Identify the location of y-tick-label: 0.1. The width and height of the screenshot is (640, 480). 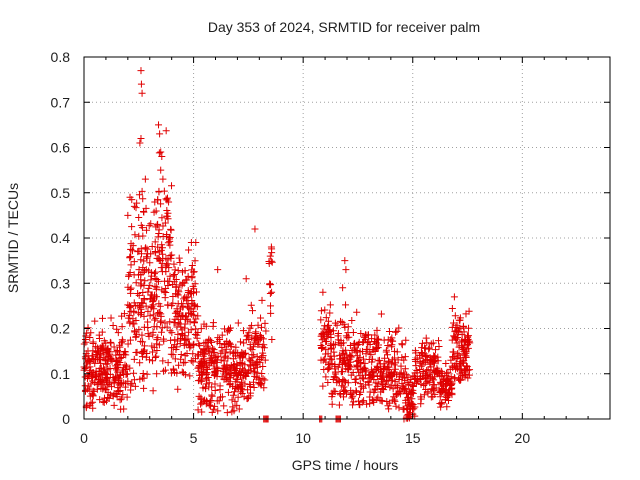
(61, 374).